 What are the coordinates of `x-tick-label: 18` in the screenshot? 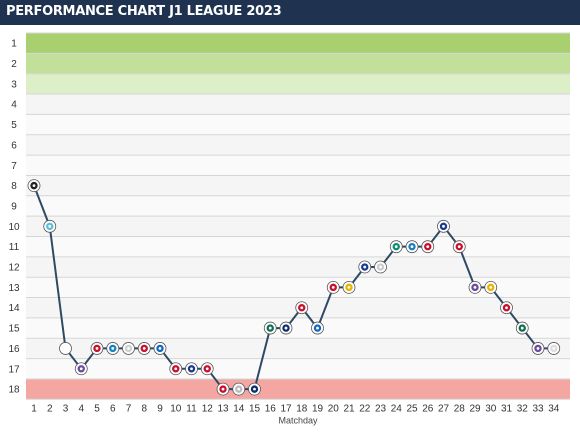 It's located at (302, 408).